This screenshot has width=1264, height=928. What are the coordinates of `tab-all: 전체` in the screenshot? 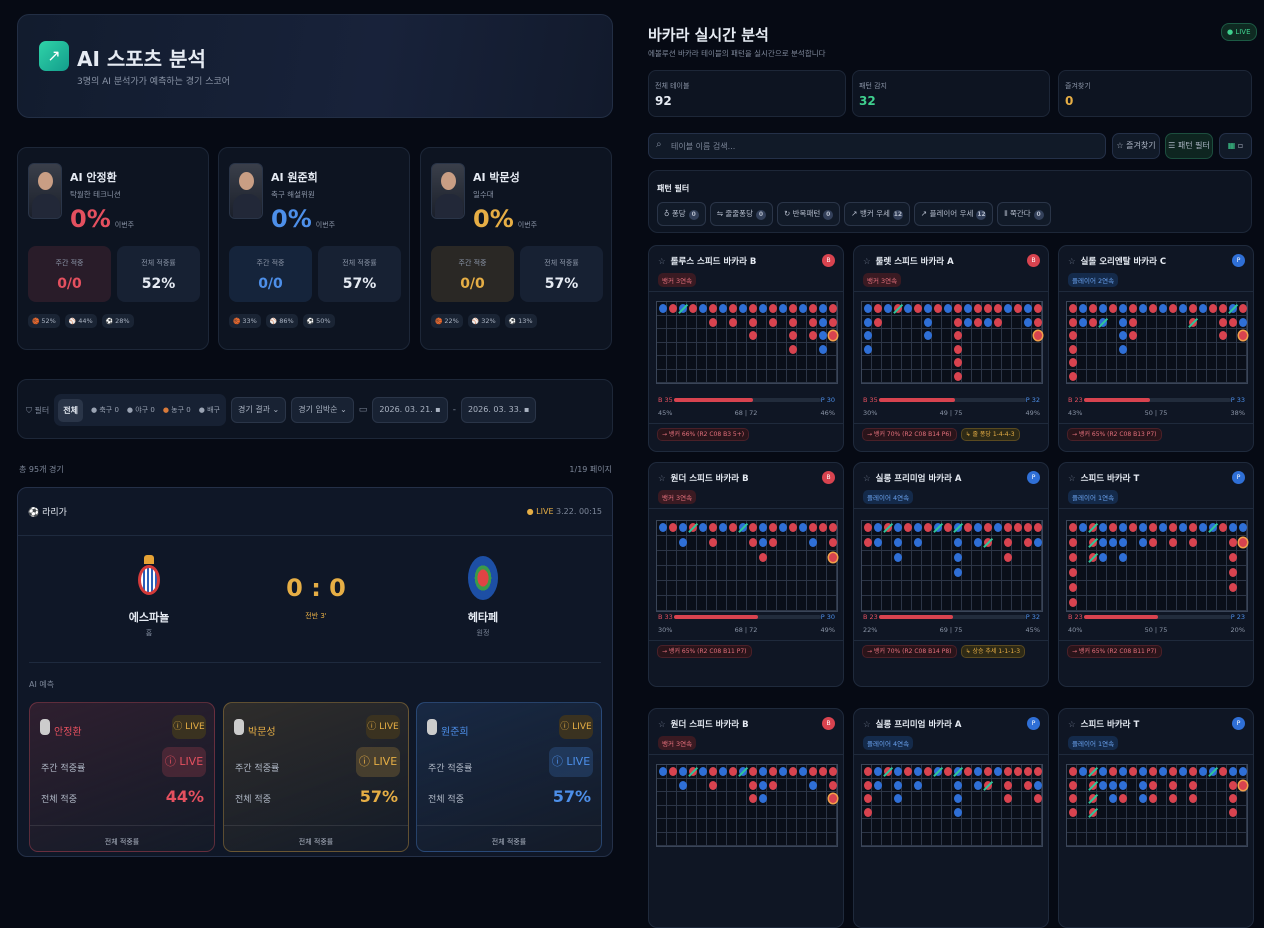 It's located at (71, 410).